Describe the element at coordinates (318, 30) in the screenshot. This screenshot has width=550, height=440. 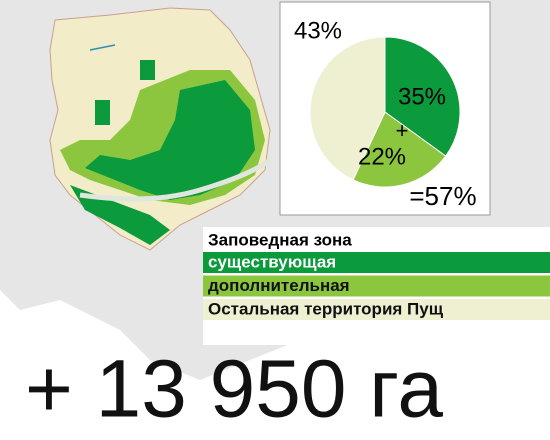
I see `pie-label: 43%` at that location.